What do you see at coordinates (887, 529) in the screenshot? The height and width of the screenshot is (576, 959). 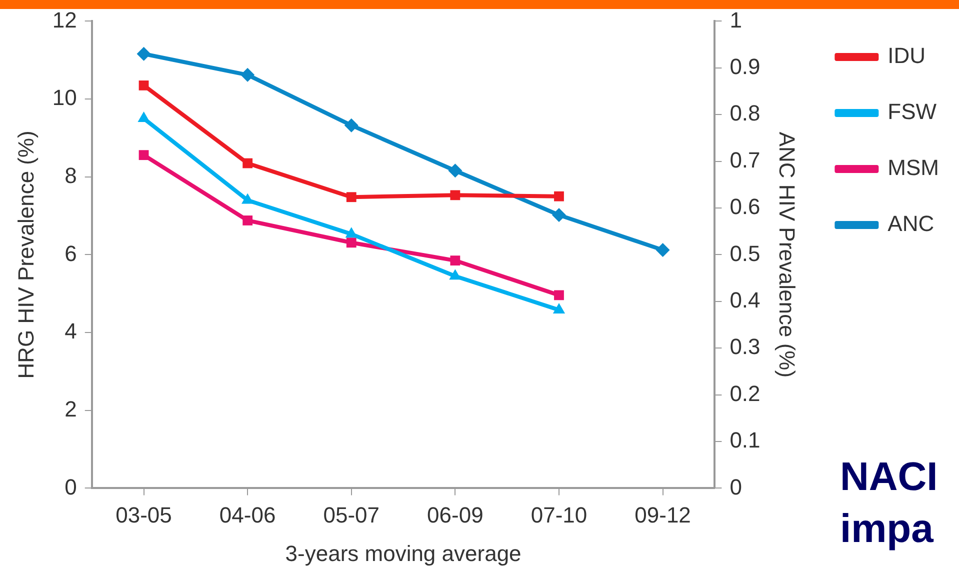 I see `text: impa` at bounding box center [887, 529].